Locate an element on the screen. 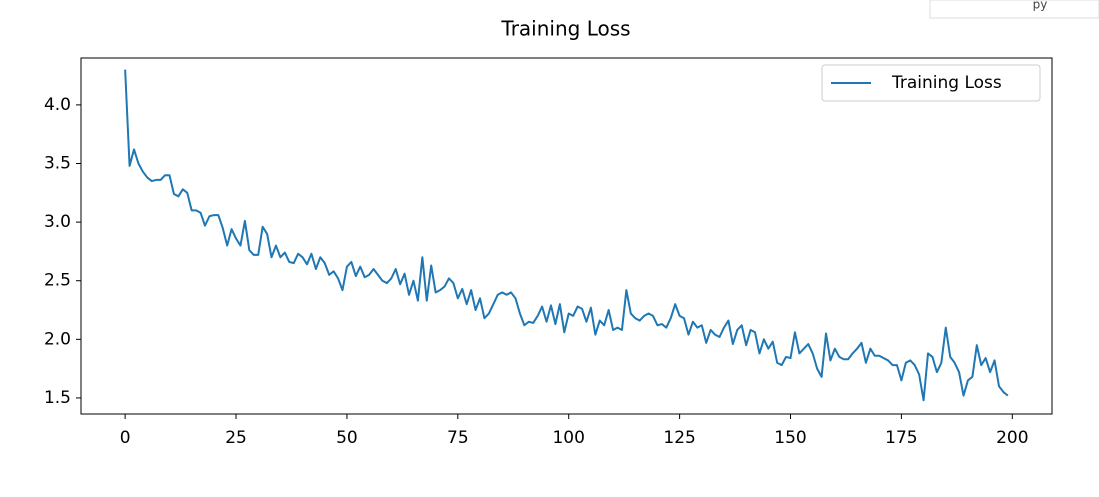 This screenshot has height=497, width=1099. y-tick-label: 2.5 is located at coordinates (57, 281).